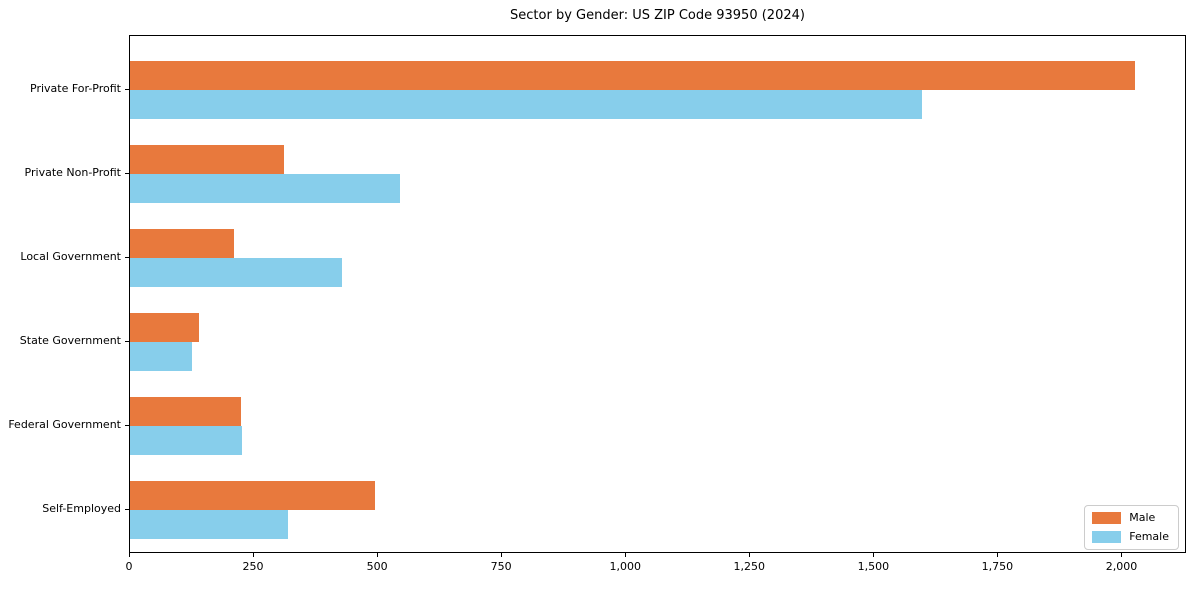 The height and width of the screenshot is (600, 1200). What do you see at coordinates (997, 566) in the screenshot?
I see `xtick-label: 1,750` at bounding box center [997, 566].